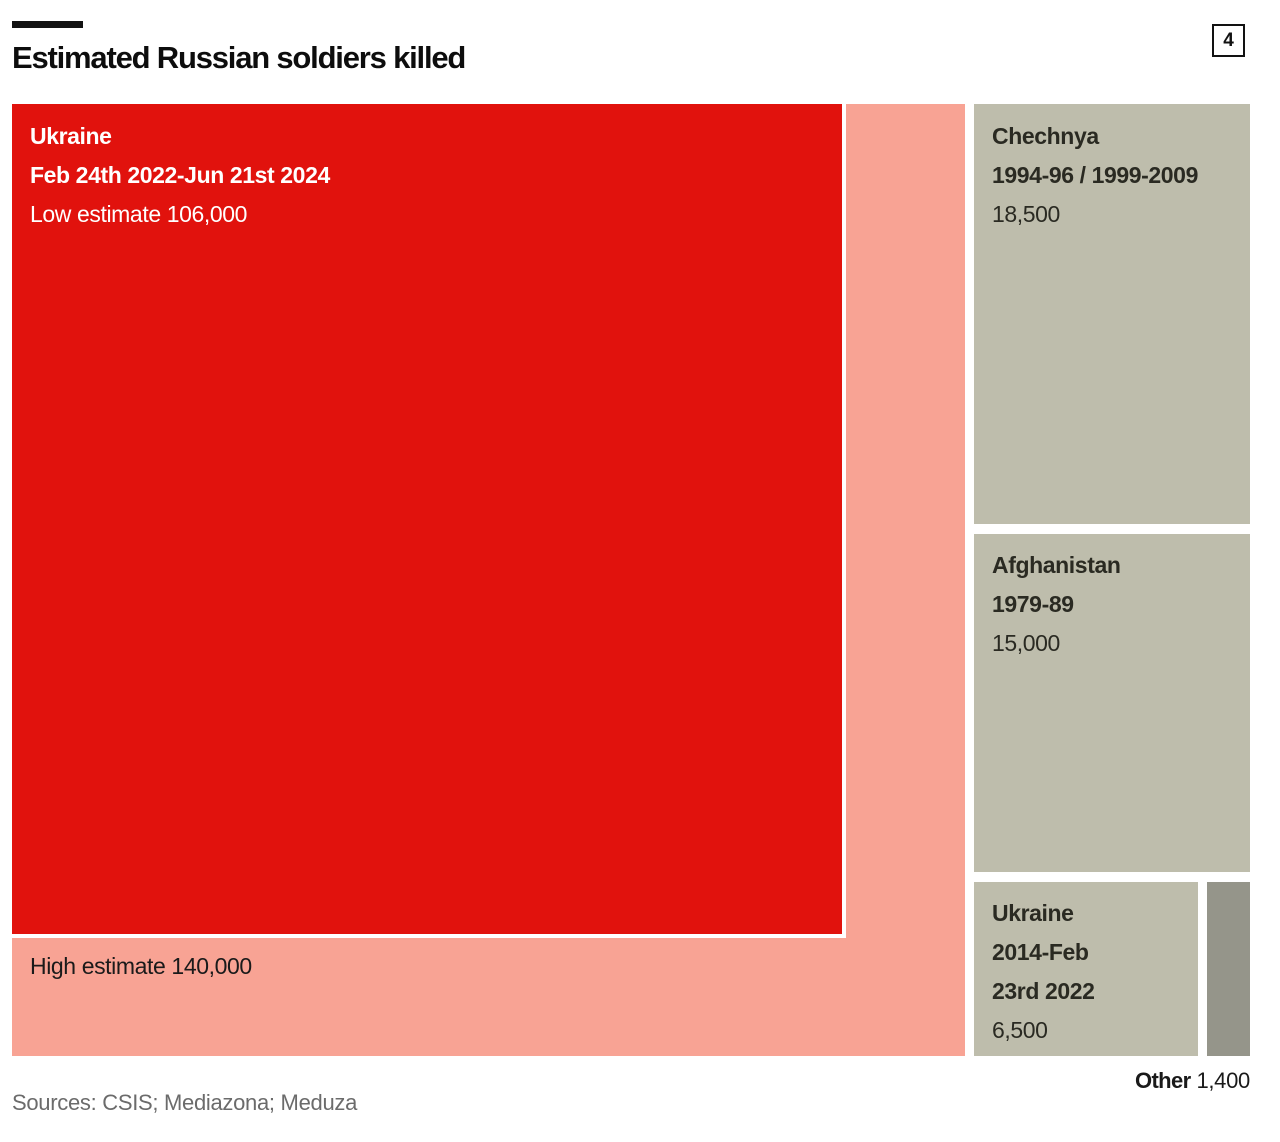 Image resolution: width=1280 pixels, height=1142 pixels. What do you see at coordinates (1162, 1080) in the screenshot?
I see `label-other-name: Other` at bounding box center [1162, 1080].